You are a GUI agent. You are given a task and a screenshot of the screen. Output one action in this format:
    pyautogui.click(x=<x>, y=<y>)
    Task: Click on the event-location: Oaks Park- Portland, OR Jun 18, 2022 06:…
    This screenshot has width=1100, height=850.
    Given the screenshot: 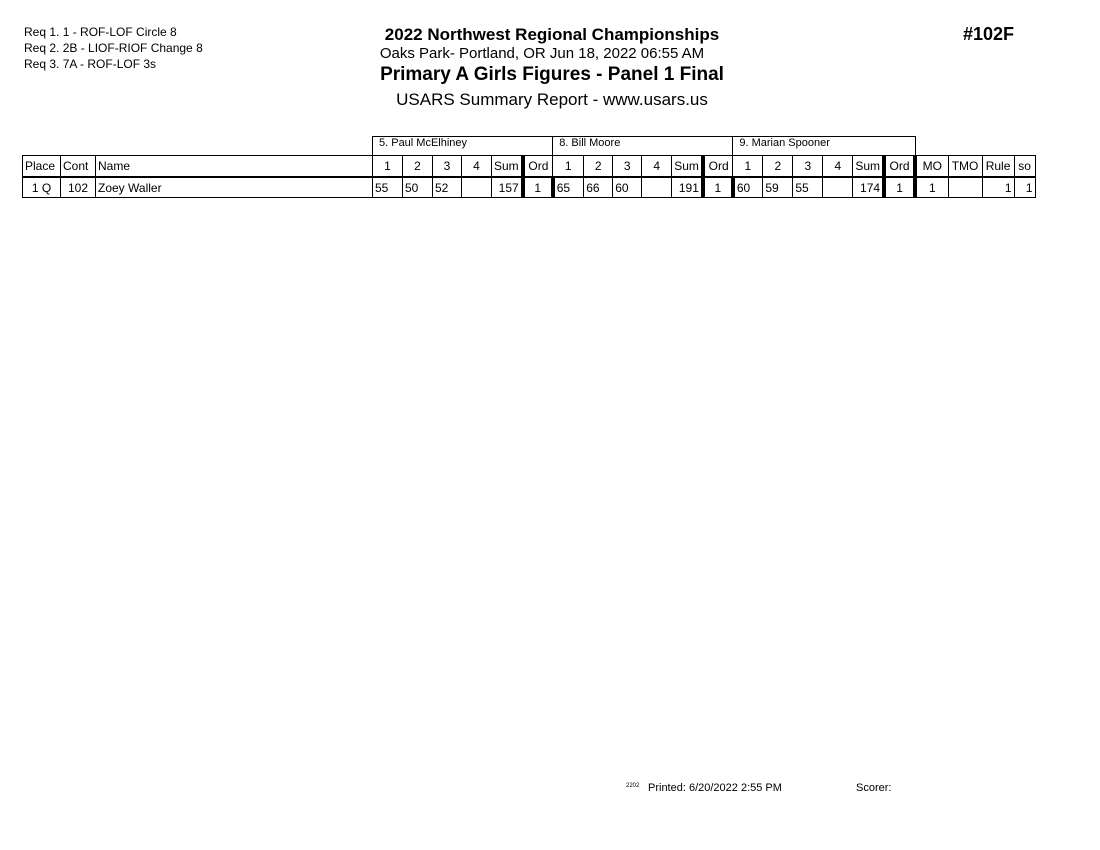 What is the action you would take?
    pyautogui.click(x=542, y=53)
    